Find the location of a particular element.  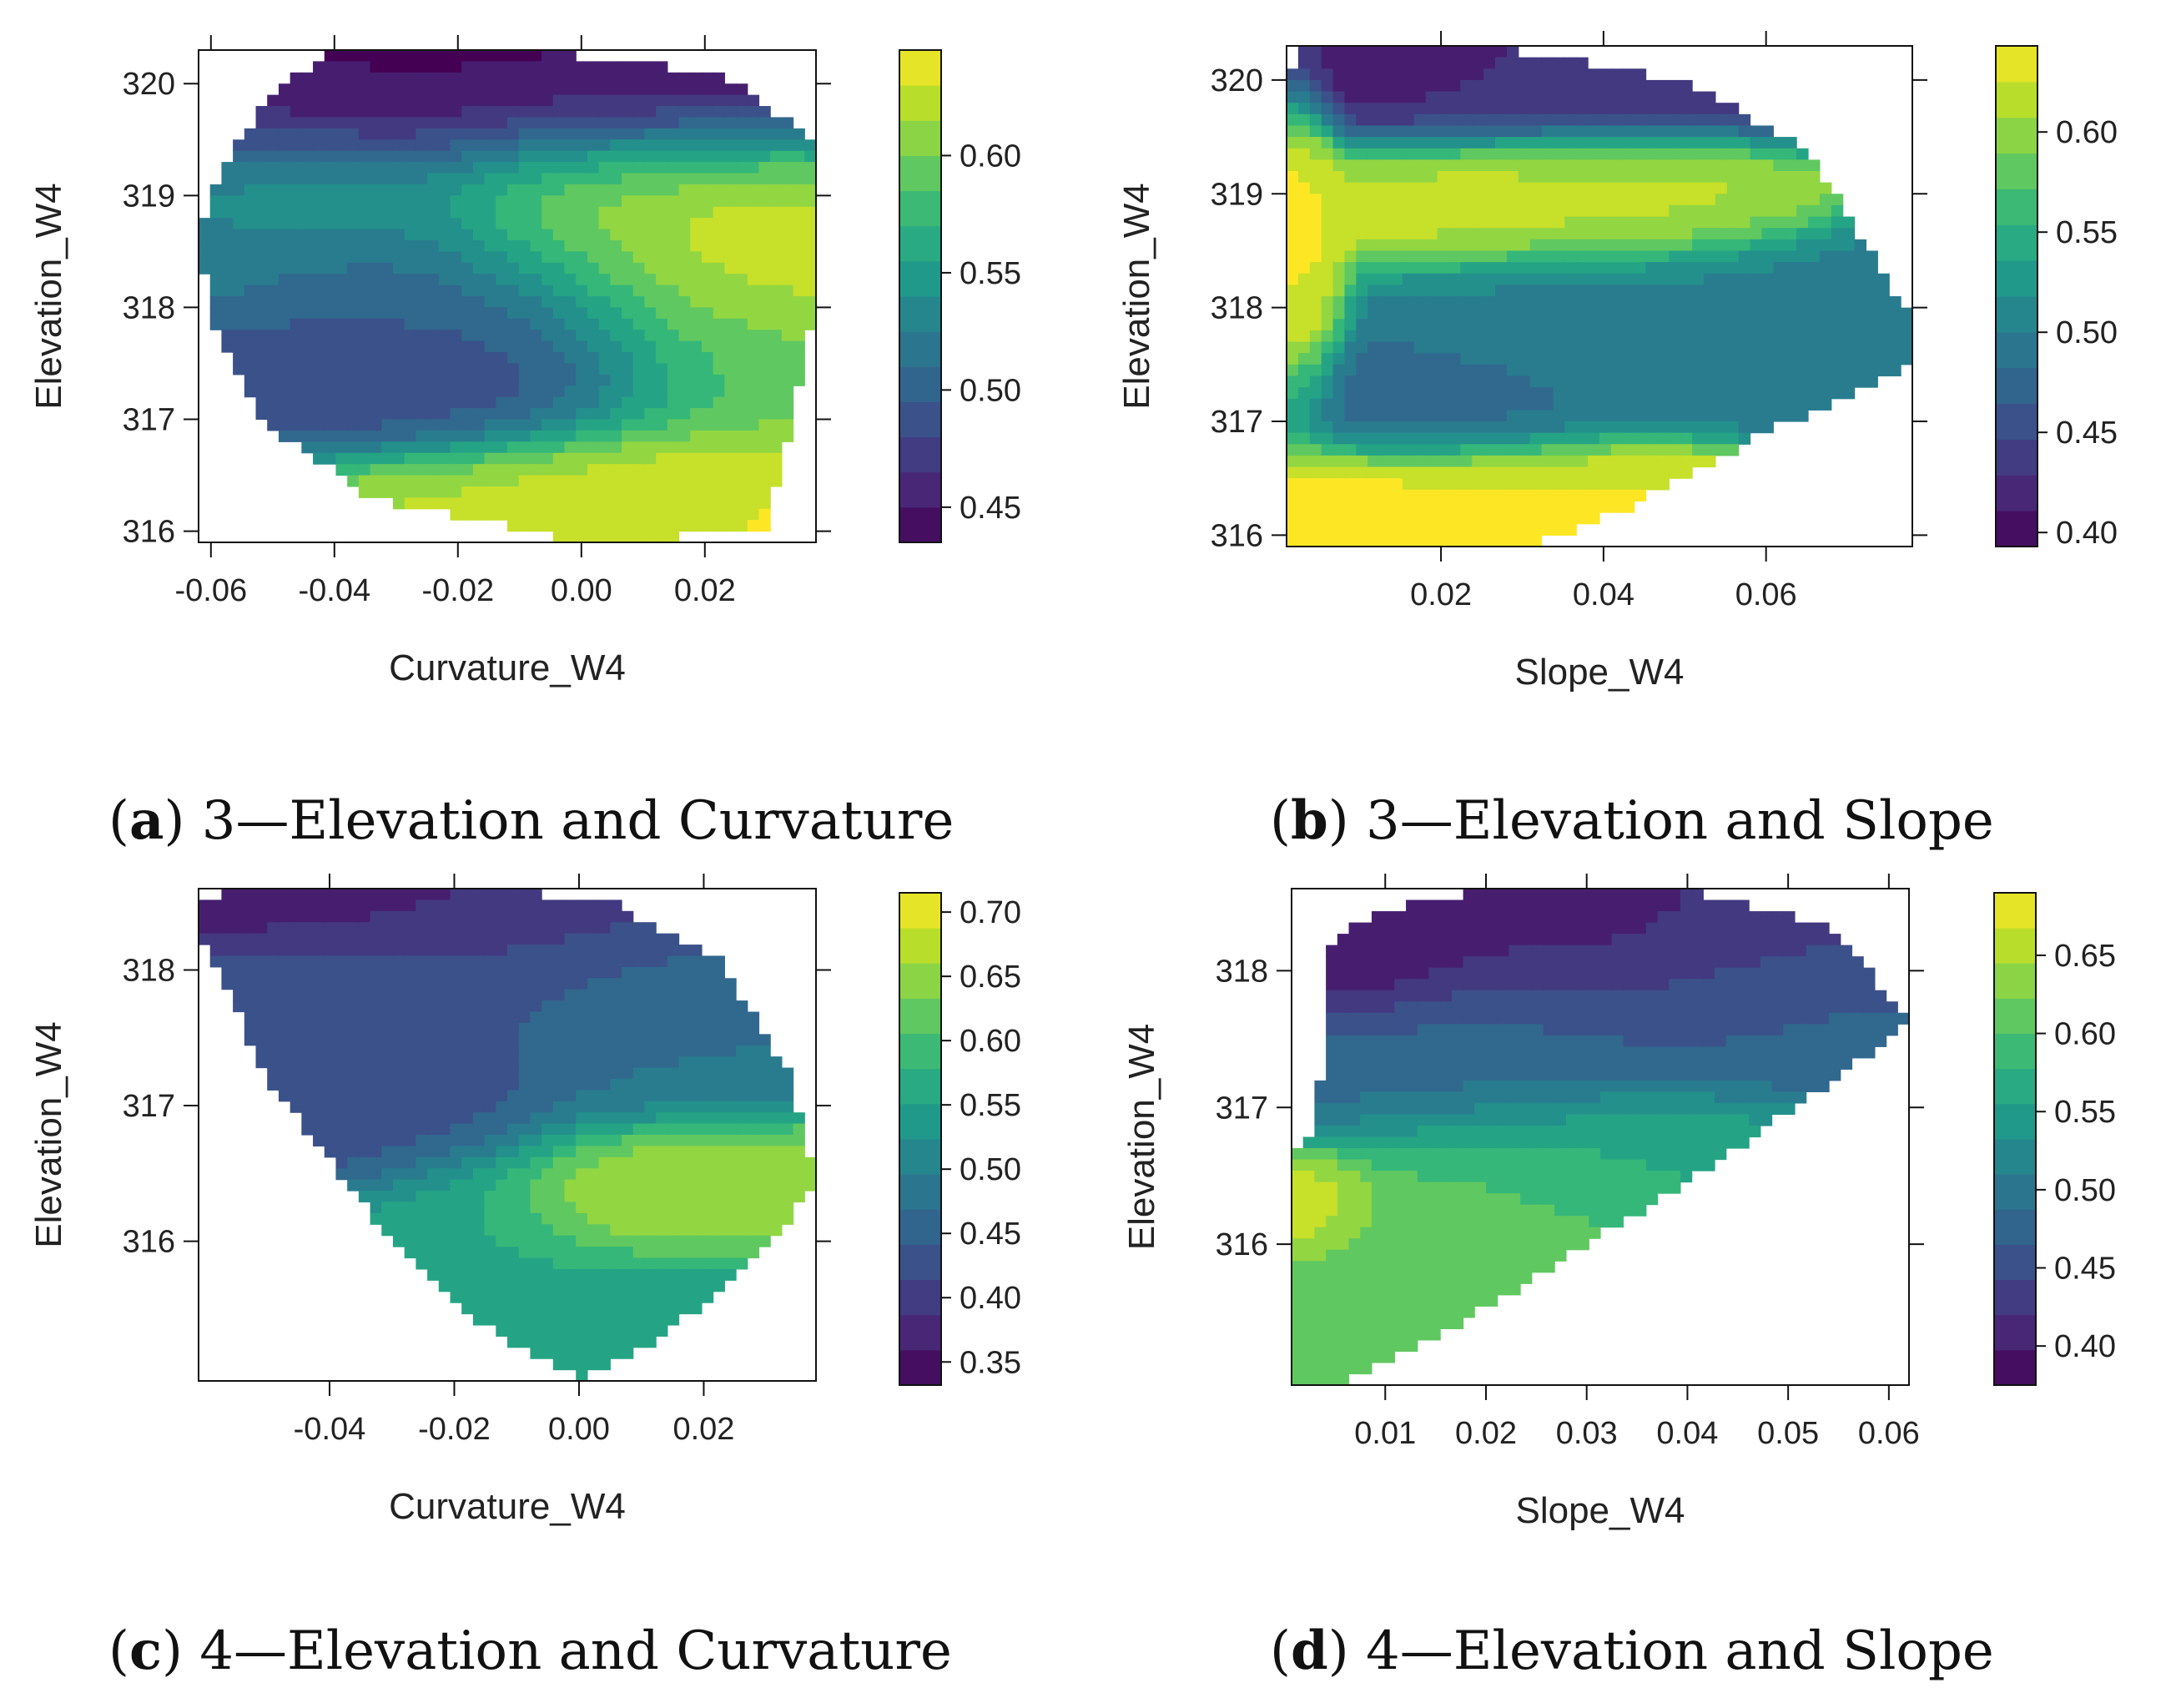

colorbar-swatch is located at coordinates (920, 243).